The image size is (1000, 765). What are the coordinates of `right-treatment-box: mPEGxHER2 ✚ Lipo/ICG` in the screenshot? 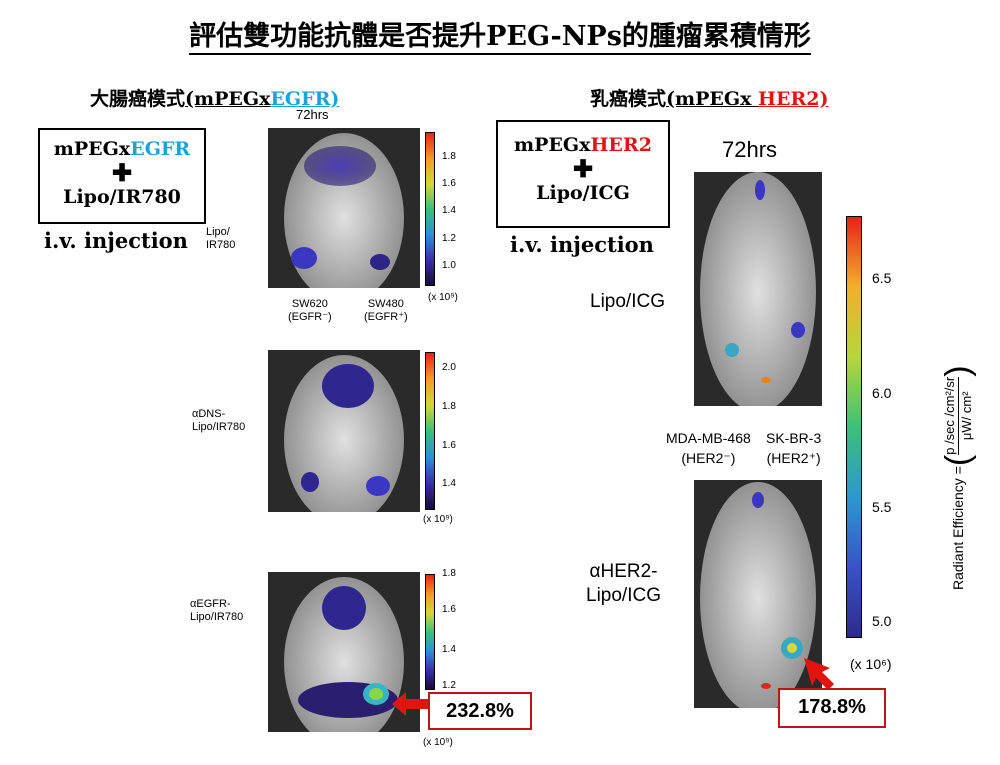 It's located at (583, 174).